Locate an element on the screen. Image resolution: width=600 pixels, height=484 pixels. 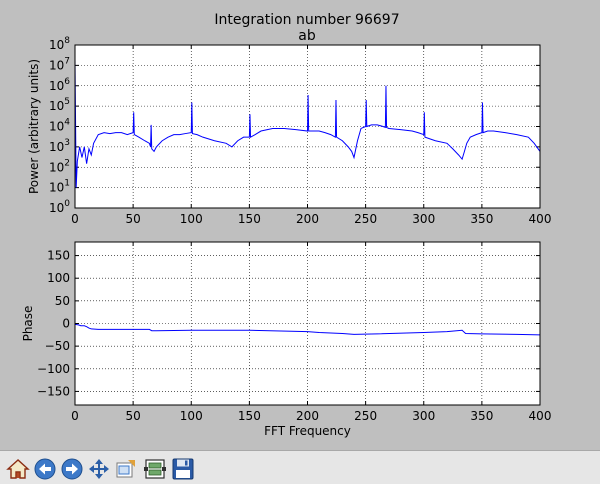
y-tick-label: 106 is located at coordinates (59, 85).